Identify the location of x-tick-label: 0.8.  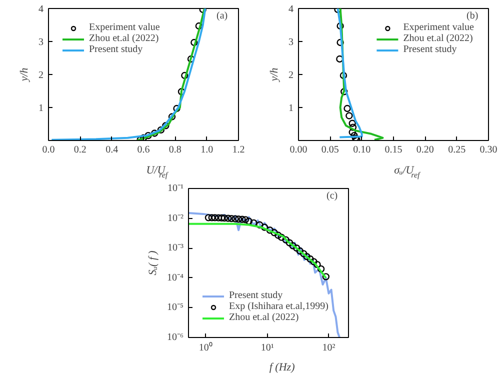
(175, 150).